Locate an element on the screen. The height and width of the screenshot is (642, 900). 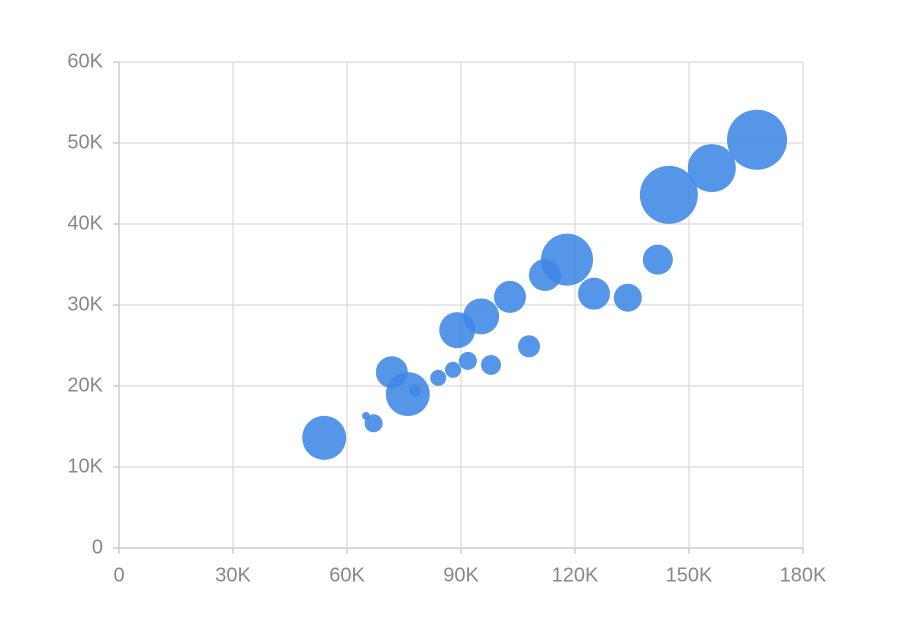
x-tick-label: 150K is located at coordinates (689, 575).